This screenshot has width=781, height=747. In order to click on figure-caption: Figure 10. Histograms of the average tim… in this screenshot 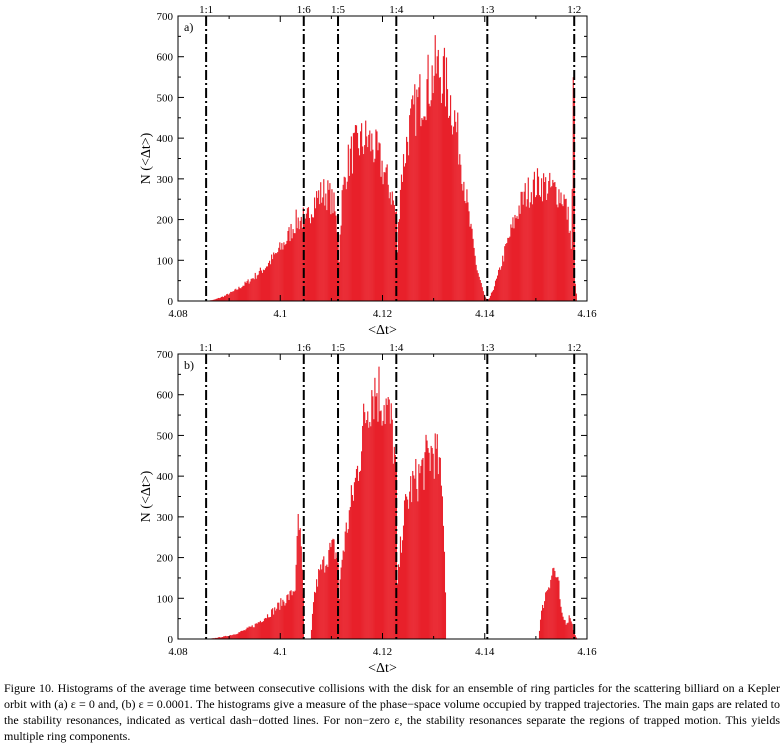, I will do `click(392, 712)`.